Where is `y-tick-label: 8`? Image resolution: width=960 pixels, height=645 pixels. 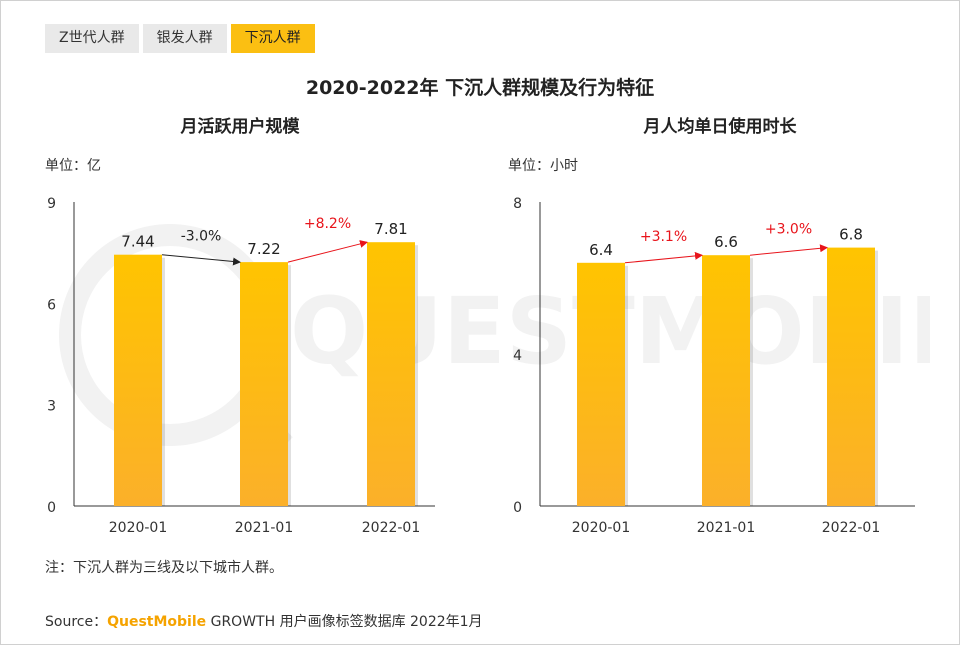 y-tick-label: 8 is located at coordinates (517, 204).